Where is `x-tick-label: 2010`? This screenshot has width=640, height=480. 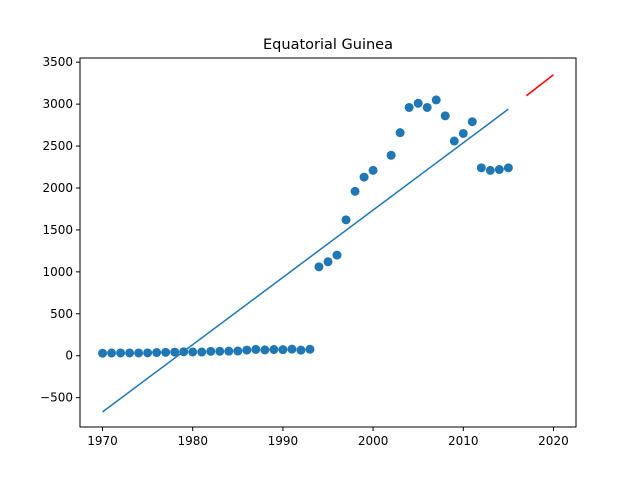
x-tick-label: 2010 is located at coordinates (463, 441).